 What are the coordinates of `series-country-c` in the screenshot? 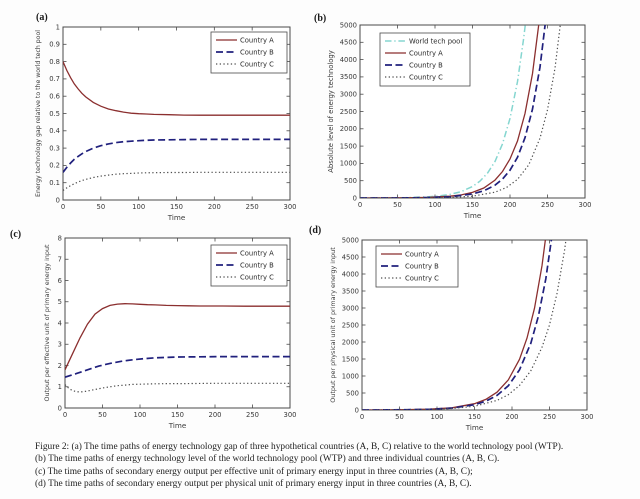 It's located at (176, 181).